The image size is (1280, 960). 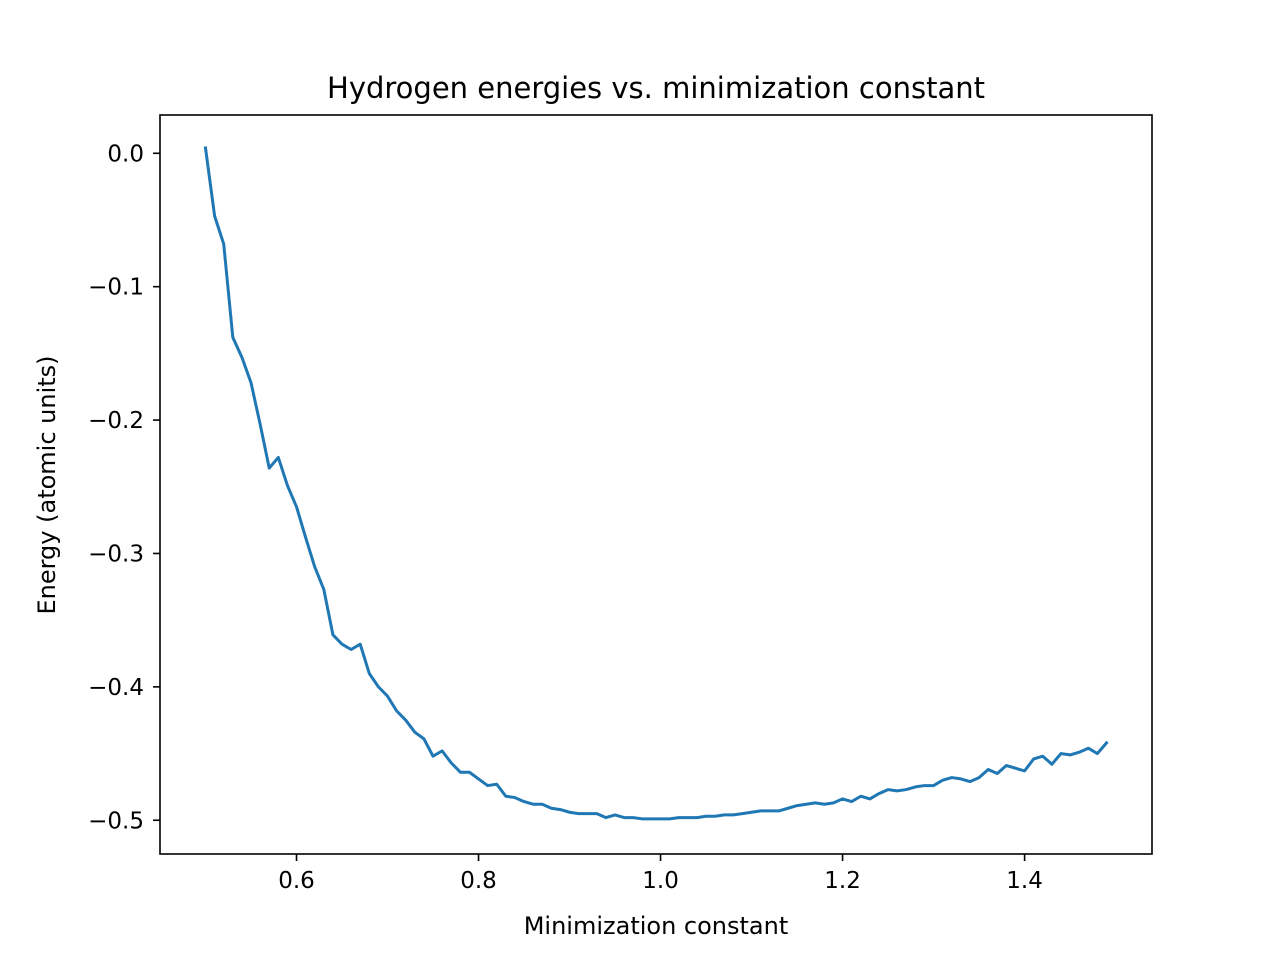 What do you see at coordinates (842, 881) in the screenshot?
I see `x-tick-label: 1.2` at bounding box center [842, 881].